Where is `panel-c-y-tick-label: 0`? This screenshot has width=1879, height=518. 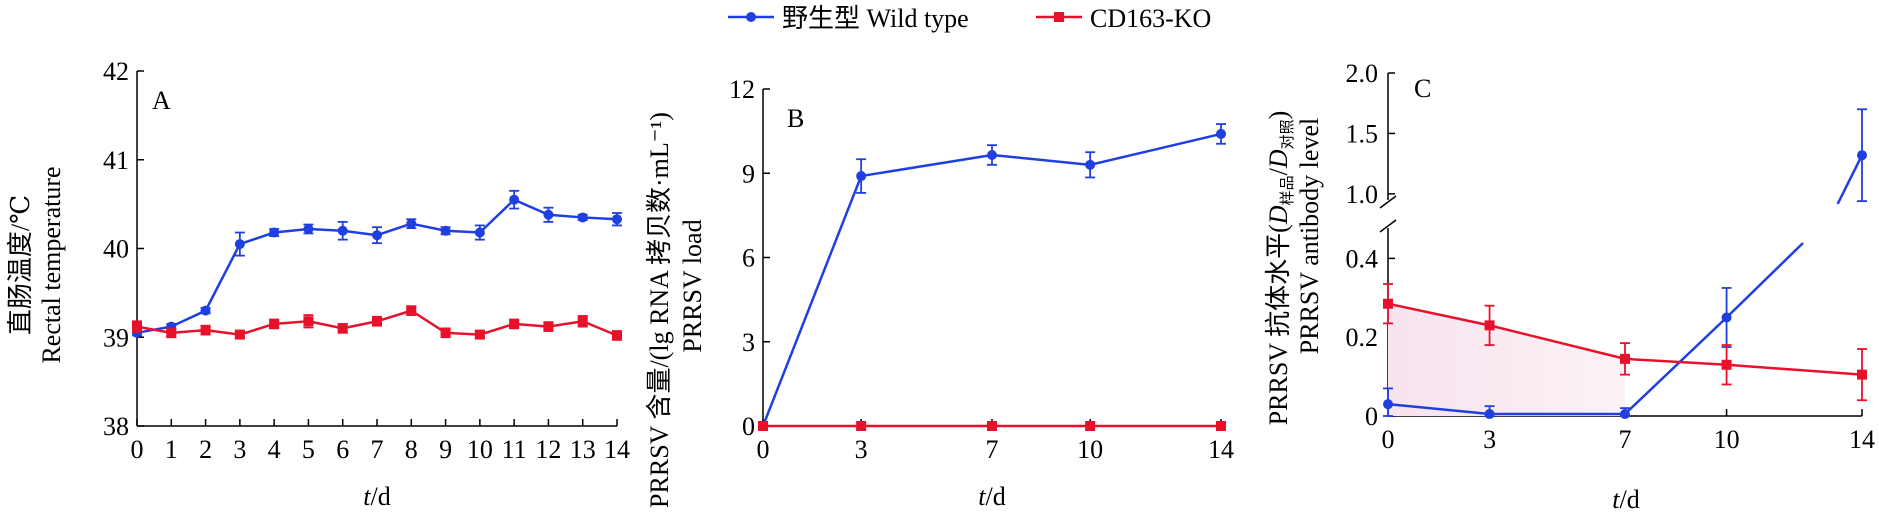
panel-c-y-tick-label: 0 is located at coordinates (1371, 416).